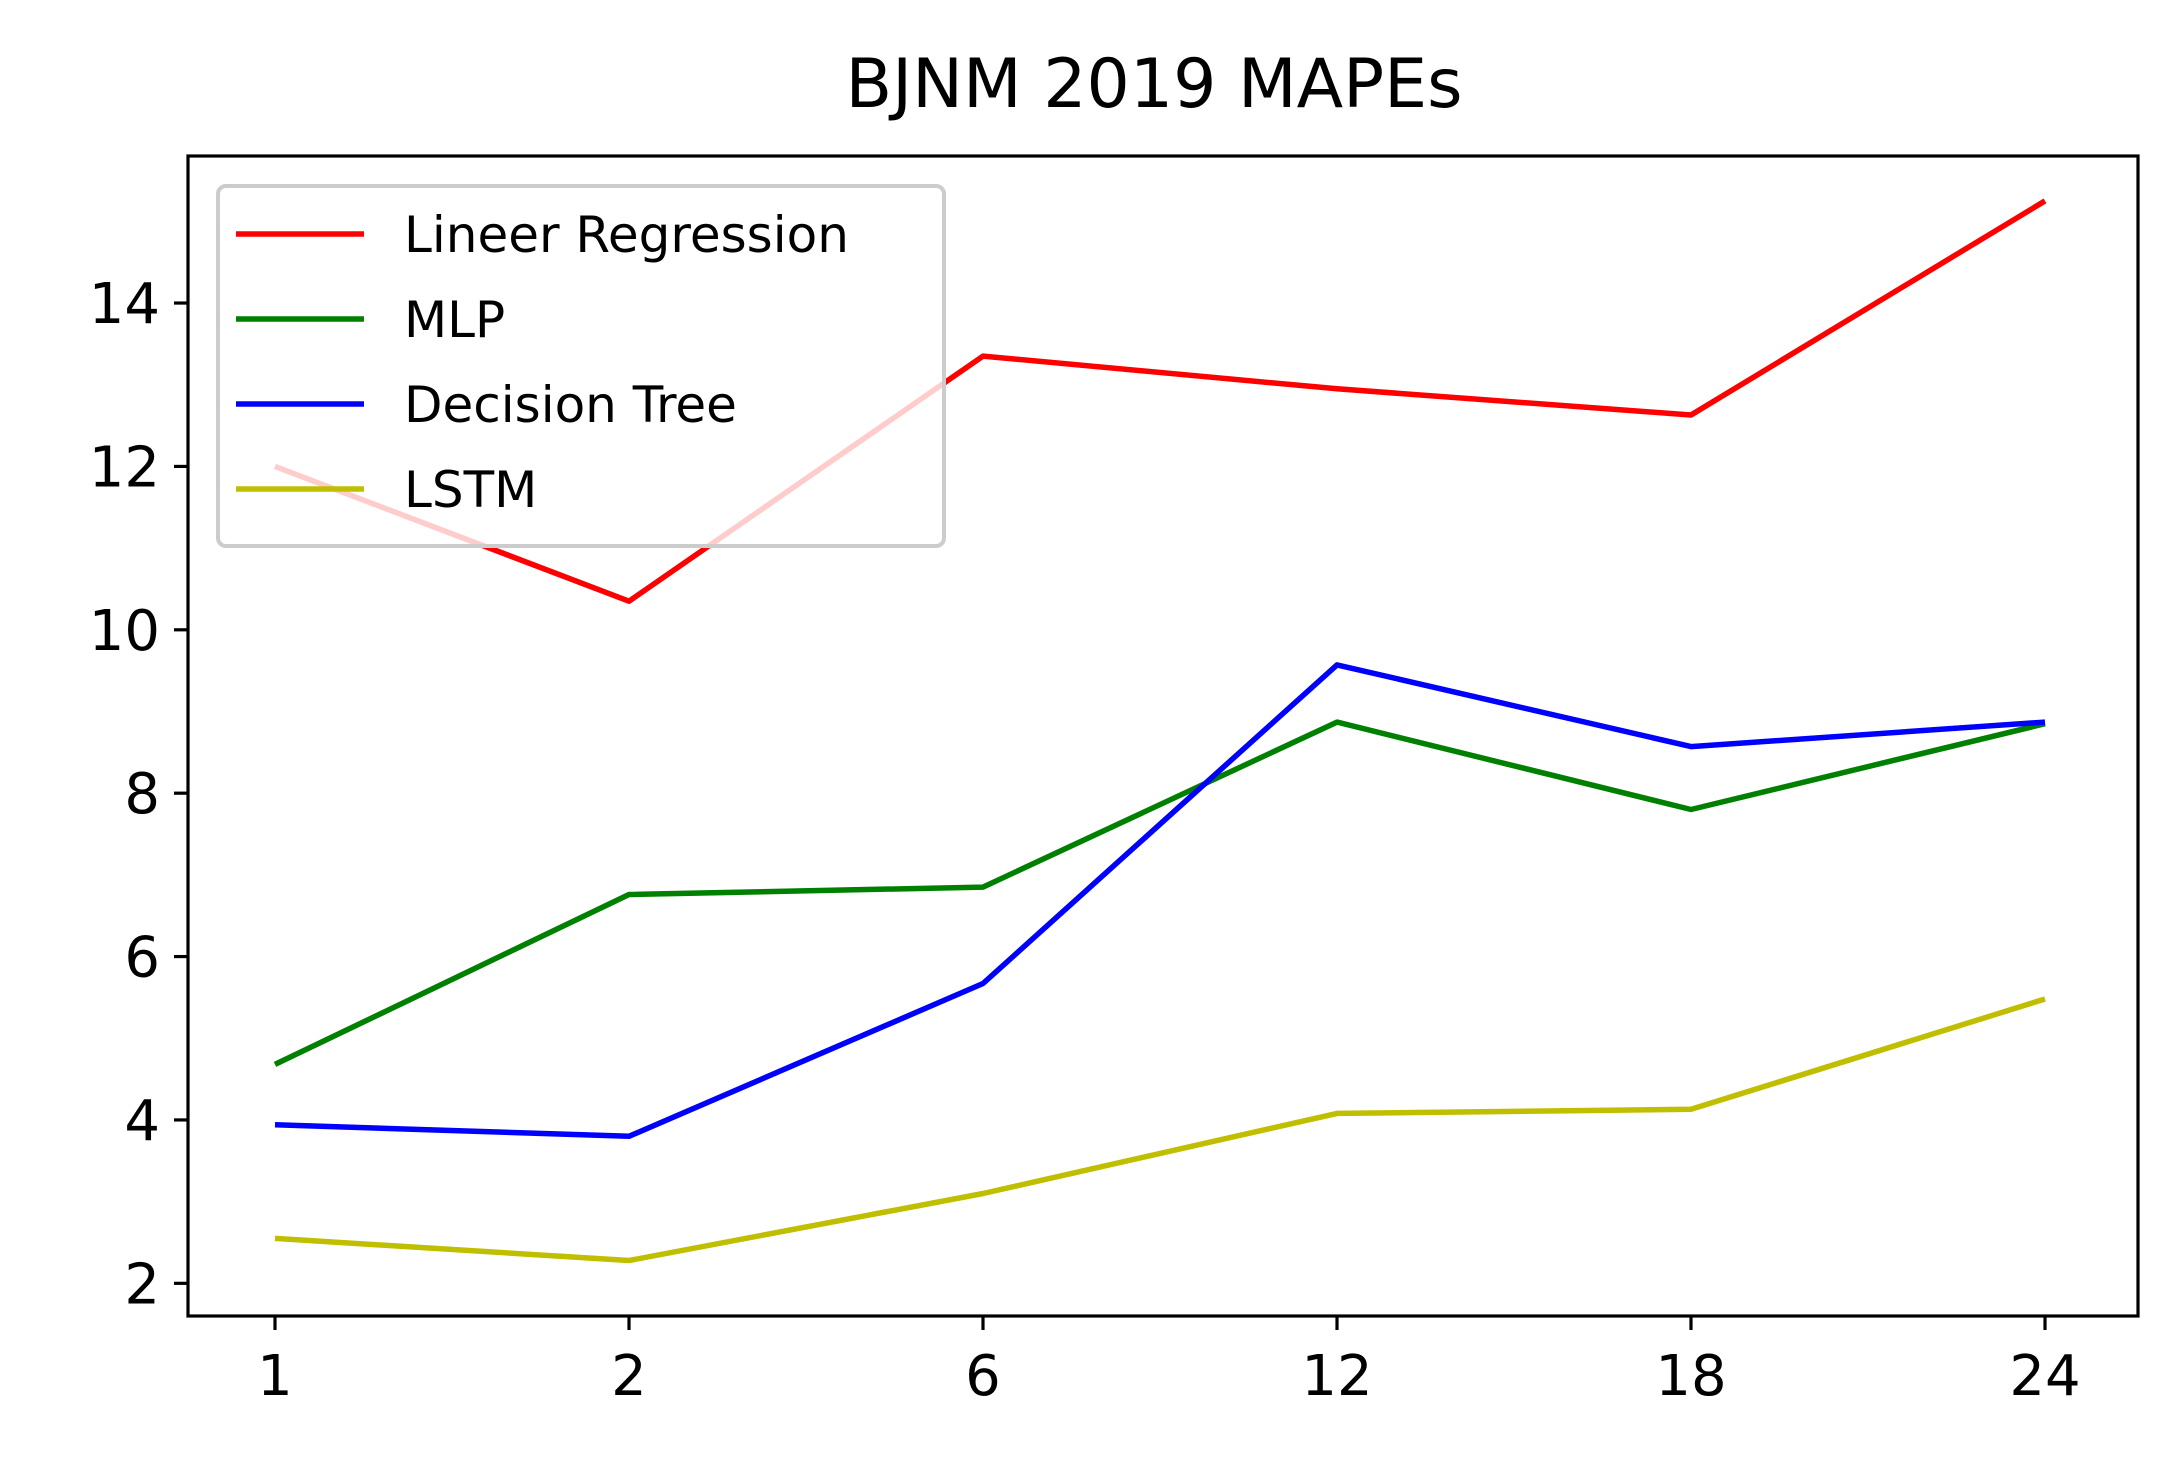  What do you see at coordinates (1169, 1362) in the screenshot?
I see `x-axis: 1 2 6 12 18 24` at bounding box center [1169, 1362].